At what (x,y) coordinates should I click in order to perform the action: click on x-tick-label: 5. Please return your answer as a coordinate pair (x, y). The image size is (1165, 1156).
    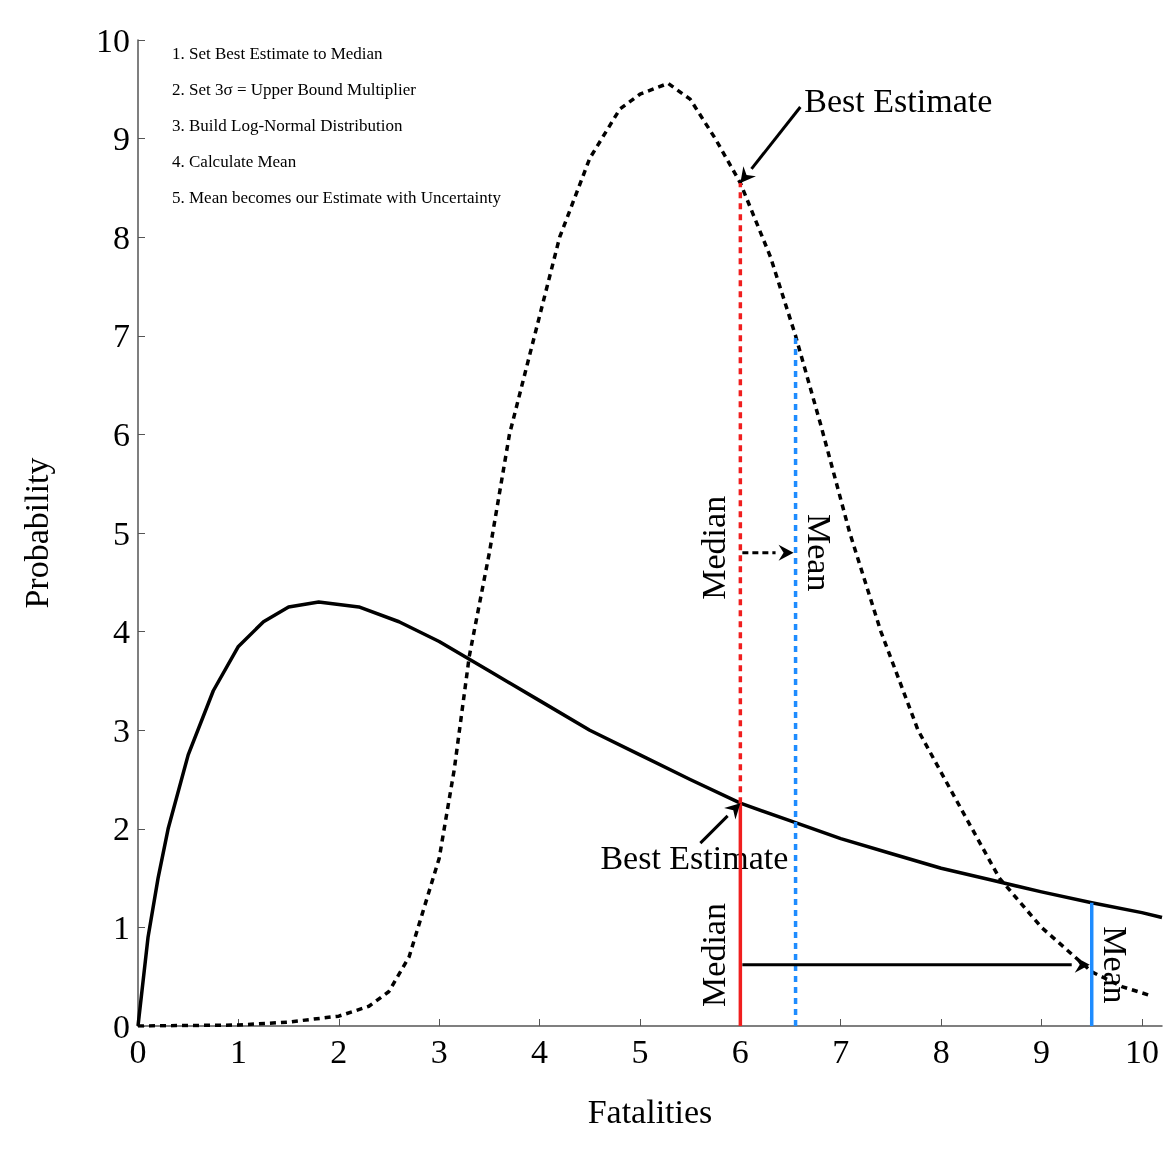
    Looking at the image, I should click on (640, 1051).